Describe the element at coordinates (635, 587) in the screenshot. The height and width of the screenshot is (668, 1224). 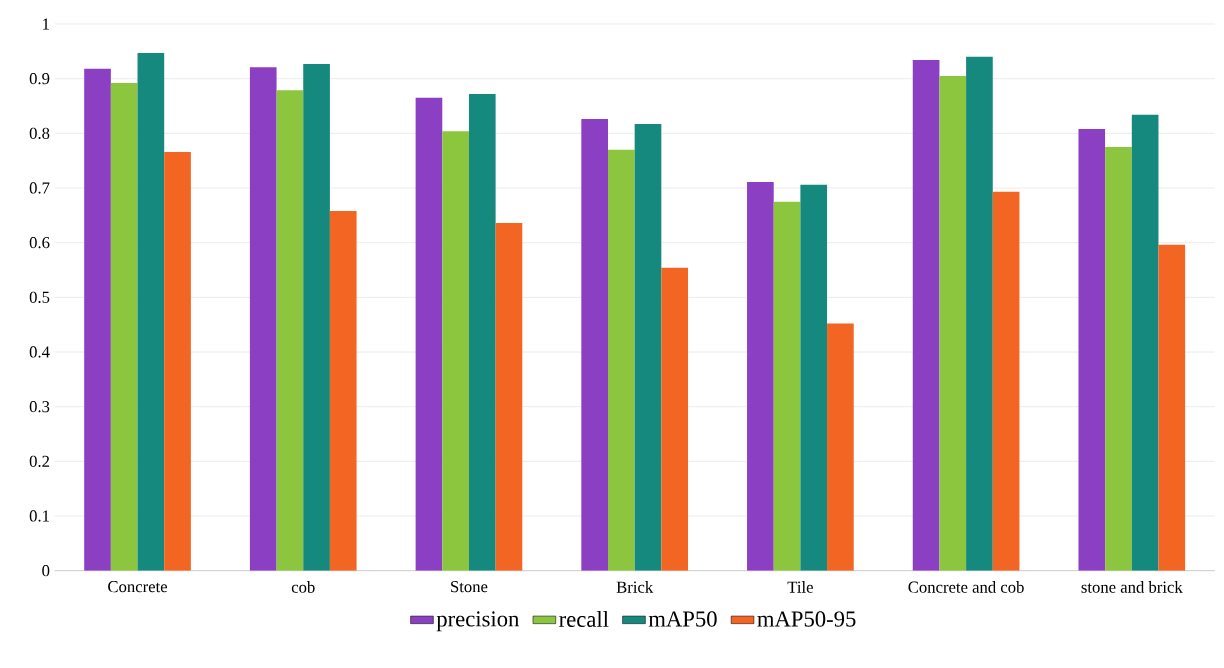
I see `x-tick-label: Brick` at that location.